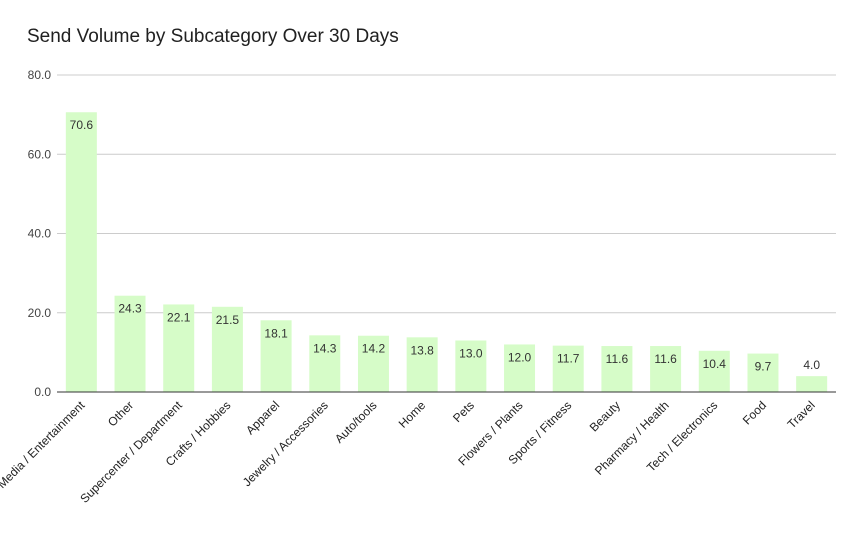  I want to click on chart-title: Send Volume by Subcategory Over 30 Days, so click(213, 36).